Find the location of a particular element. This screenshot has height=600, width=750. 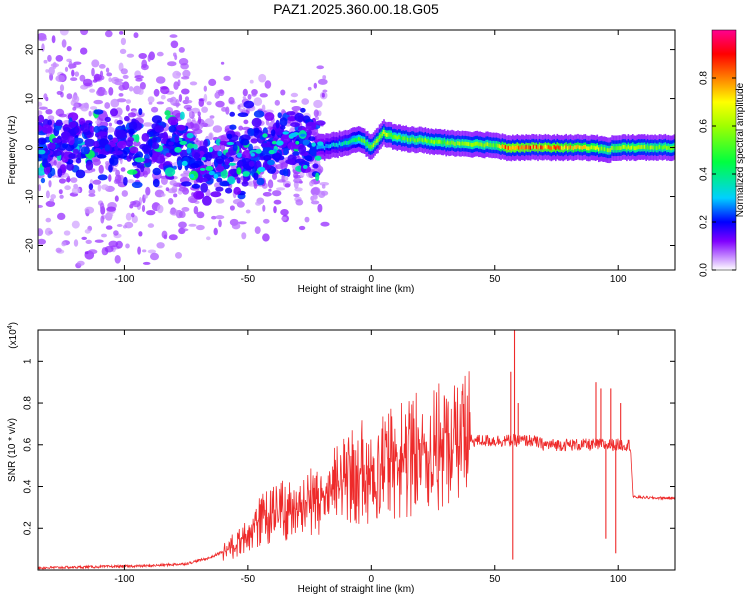

y-tick-label: 10 is located at coordinates (30, 99).